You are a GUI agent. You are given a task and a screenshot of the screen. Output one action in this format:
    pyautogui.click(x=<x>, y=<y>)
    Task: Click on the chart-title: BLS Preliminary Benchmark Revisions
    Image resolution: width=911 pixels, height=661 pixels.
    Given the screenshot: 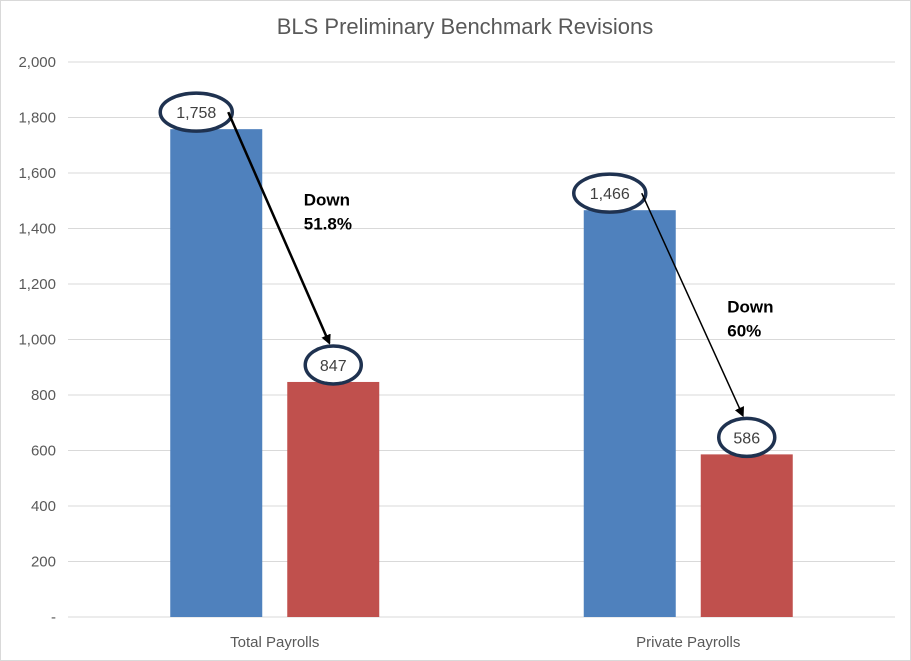 What is the action you would take?
    pyautogui.click(x=465, y=26)
    